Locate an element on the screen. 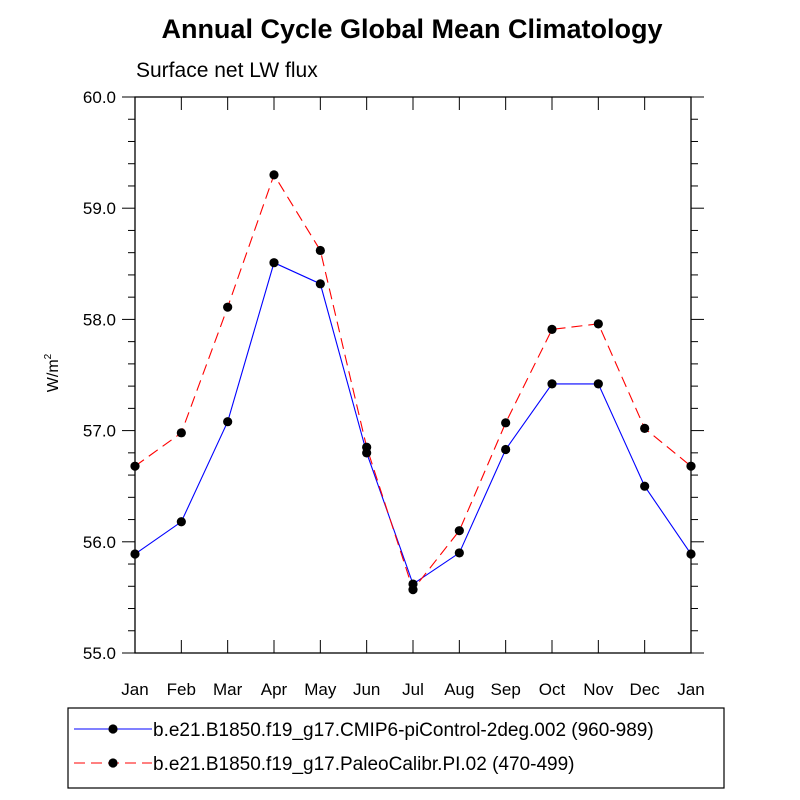 The image size is (800, 800). y-tick-label: 59.0 is located at coordinates (99, 208).